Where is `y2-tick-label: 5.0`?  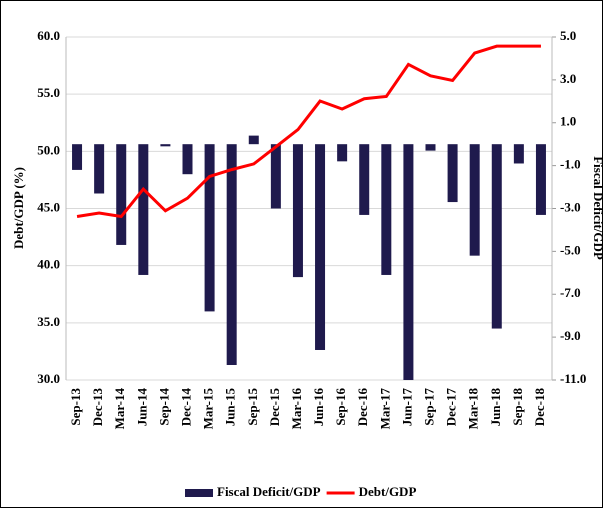 y2-tick-label: 5.0 is located at coordinates (568, 35).